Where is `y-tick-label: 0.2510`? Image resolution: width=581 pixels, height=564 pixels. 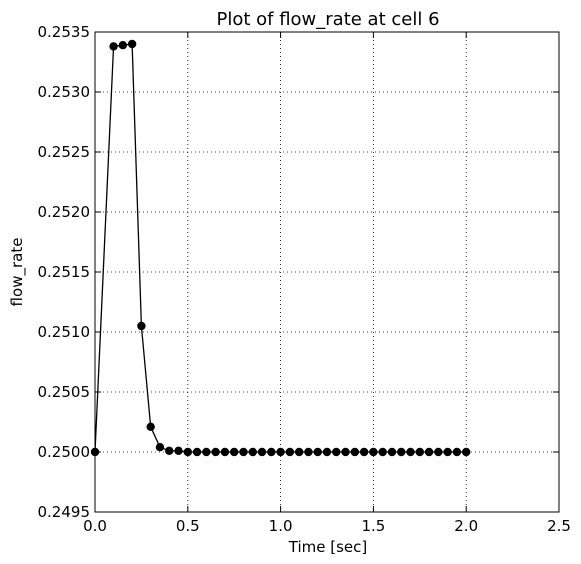 y-tick-label: 0.2510 is located at coordinates (64, 332).